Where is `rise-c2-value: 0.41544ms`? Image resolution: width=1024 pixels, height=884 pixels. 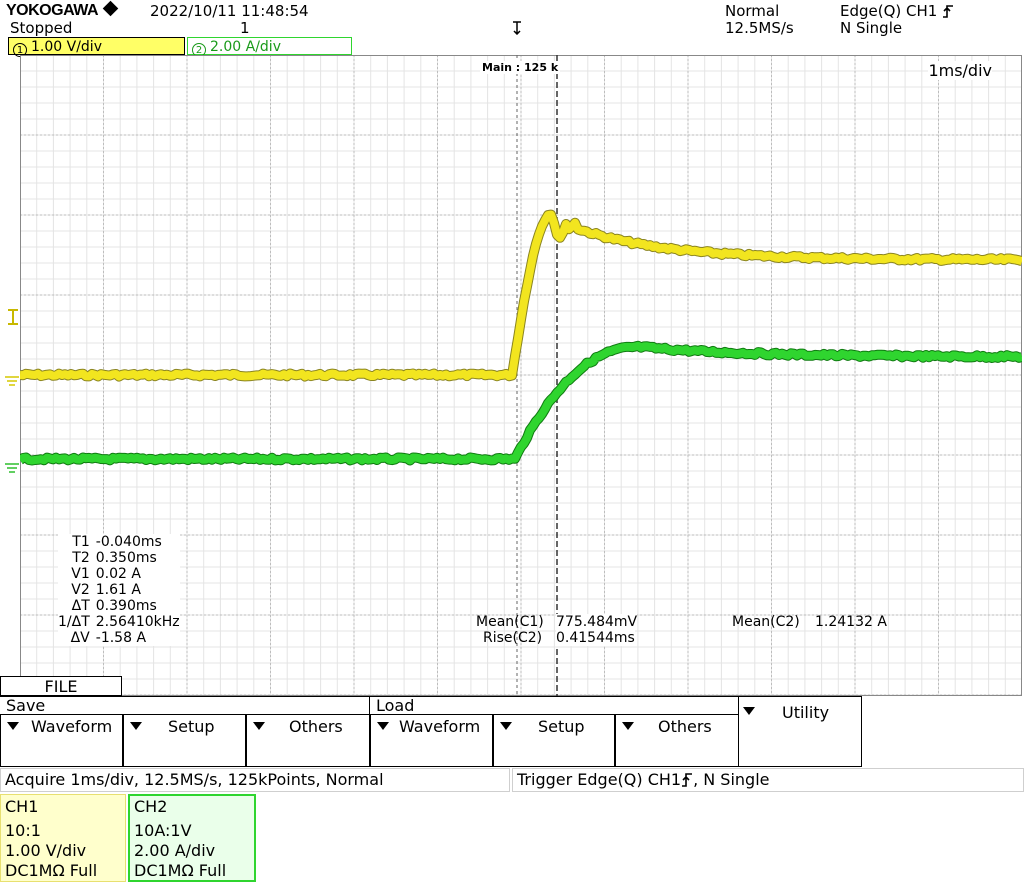 rise-c2-value: 0.41544ms is located at coordinates (595, 638).